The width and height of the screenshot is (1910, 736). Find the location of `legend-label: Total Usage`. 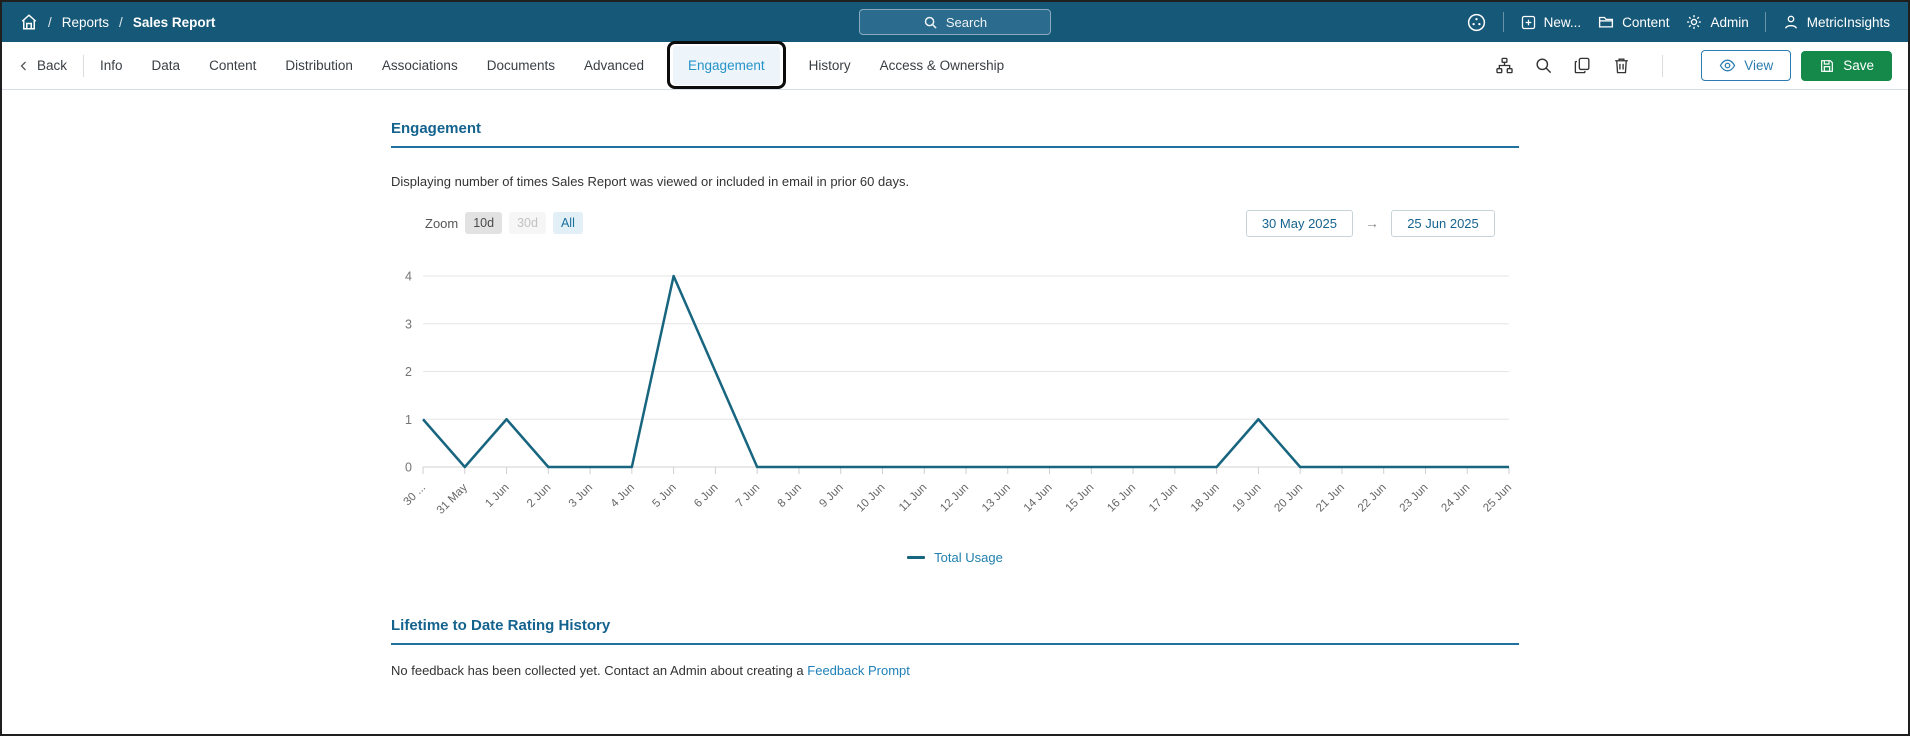

legend-label: Total Usage is located at coordinates (968, 557).